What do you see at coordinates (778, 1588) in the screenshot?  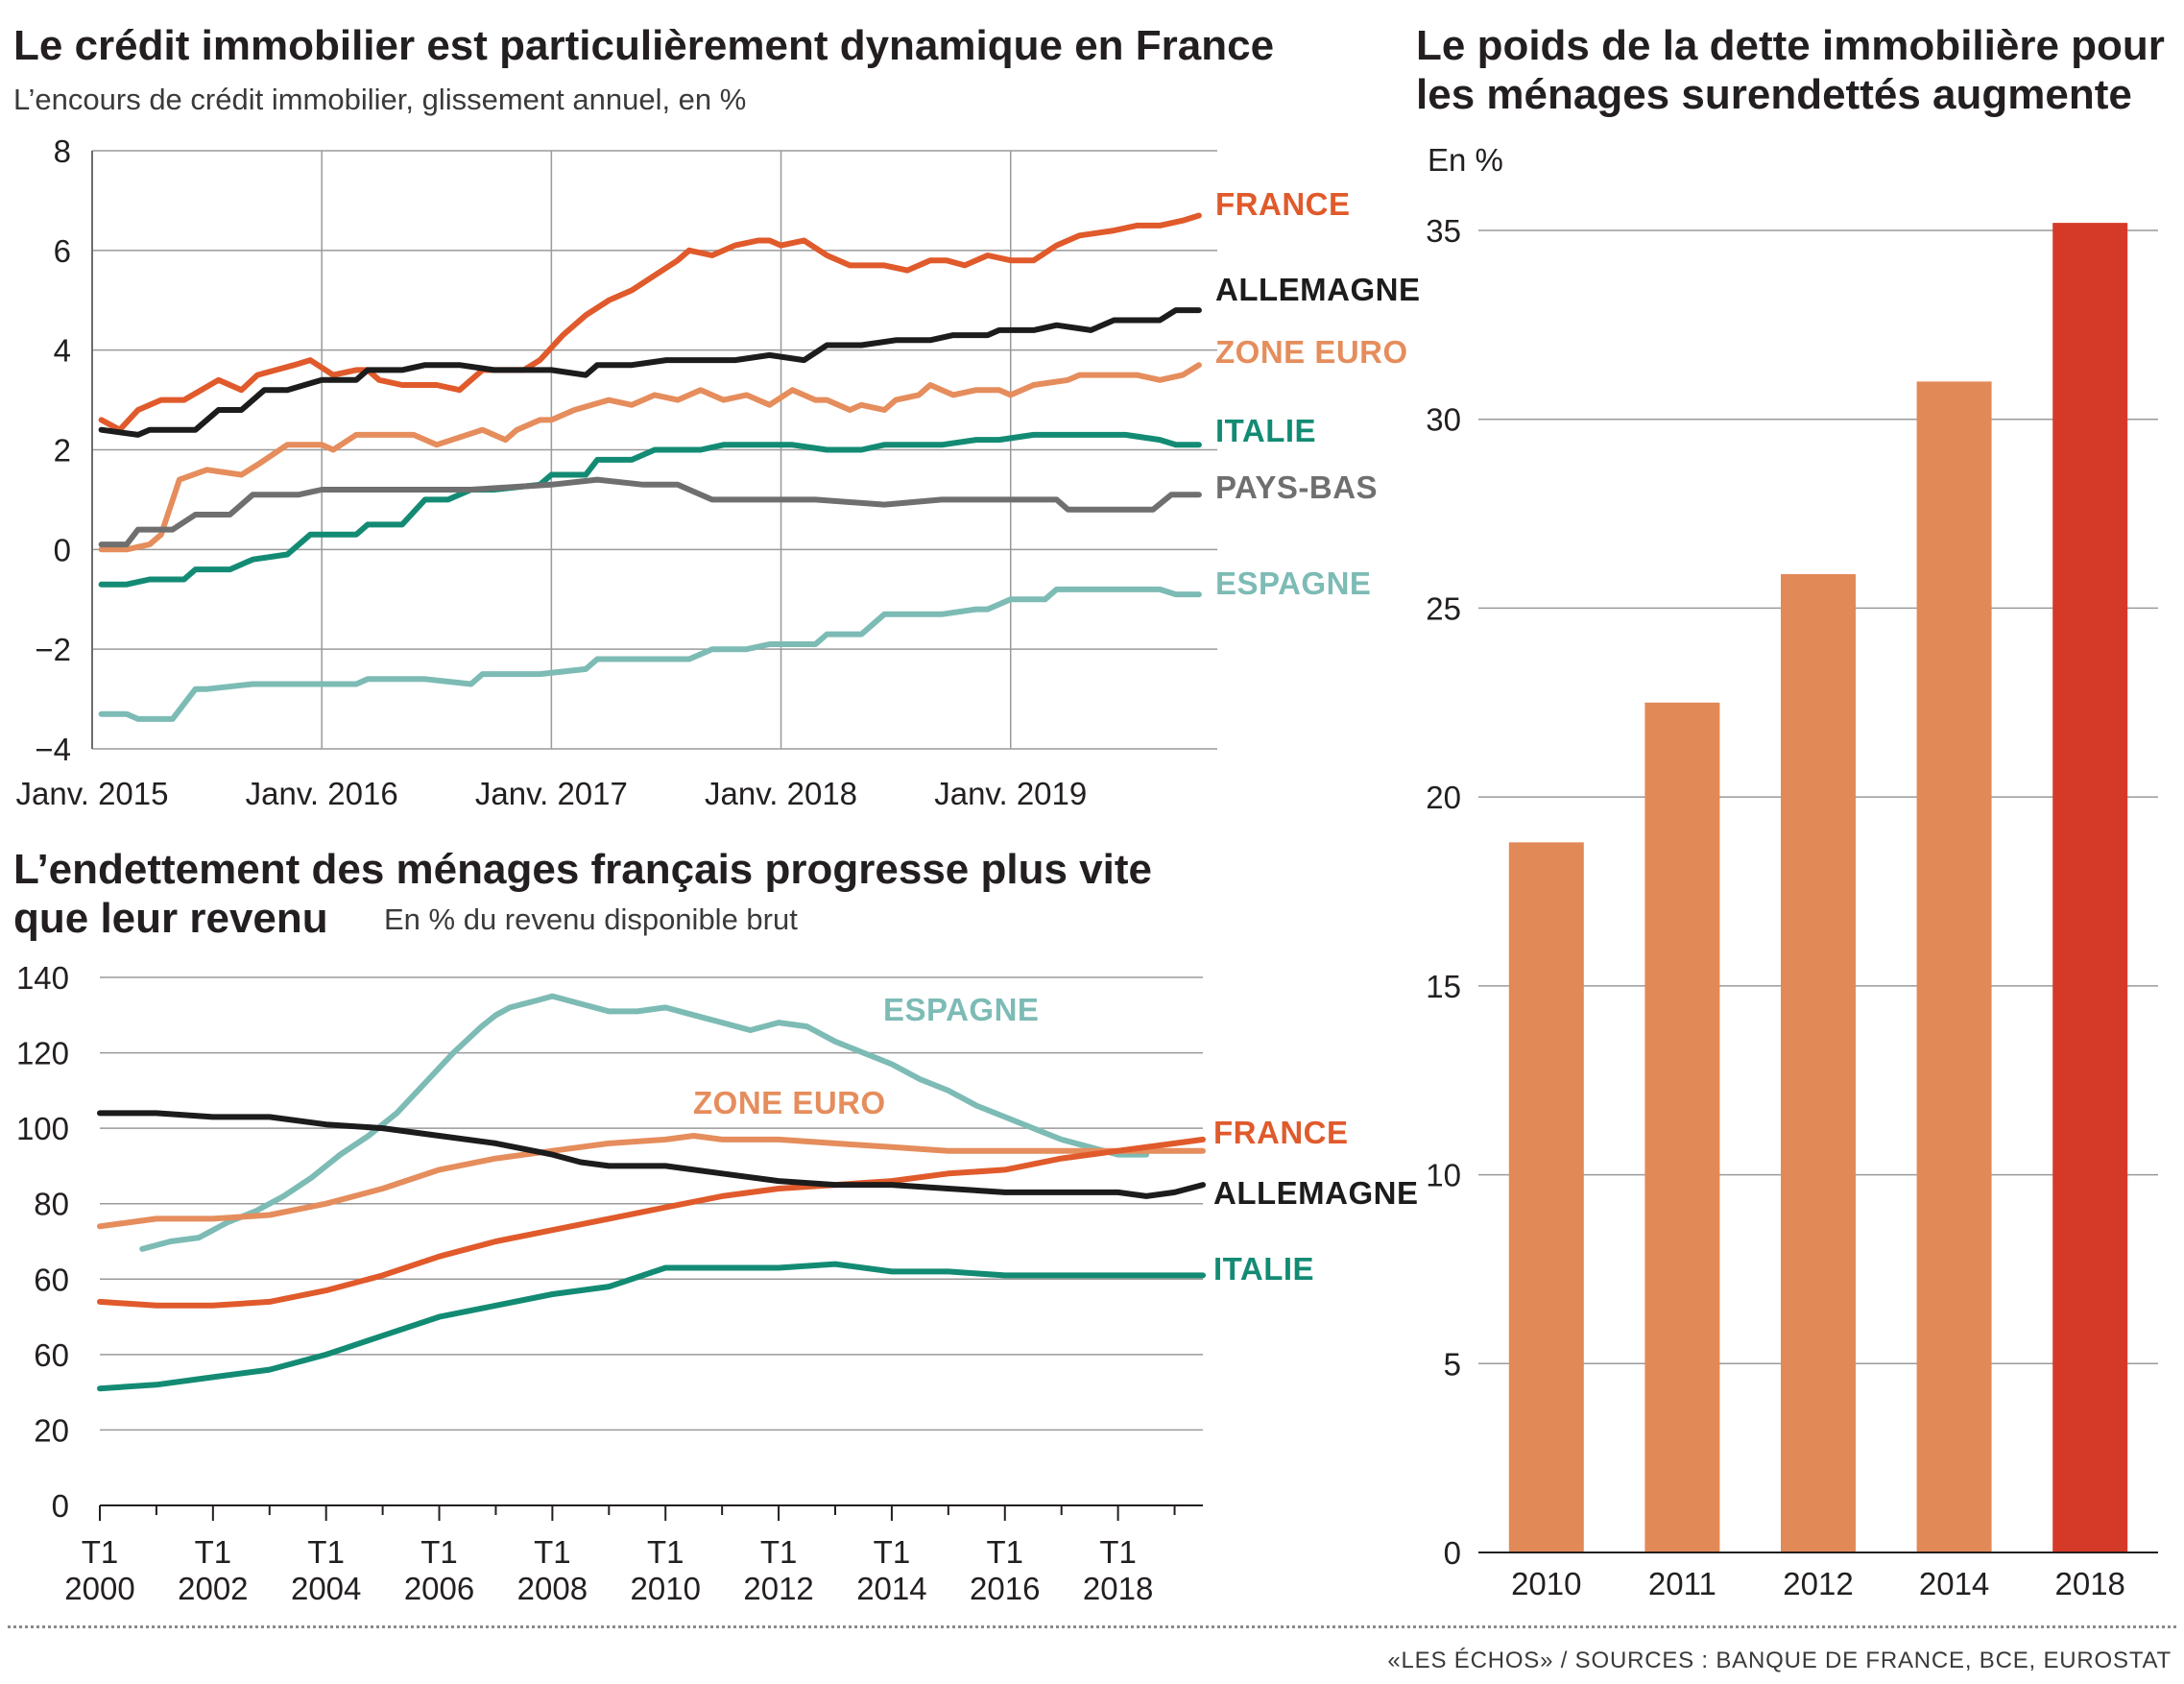 I see `endettement-x-tick-bottom: 2012` at bounding box center [778, 1588].